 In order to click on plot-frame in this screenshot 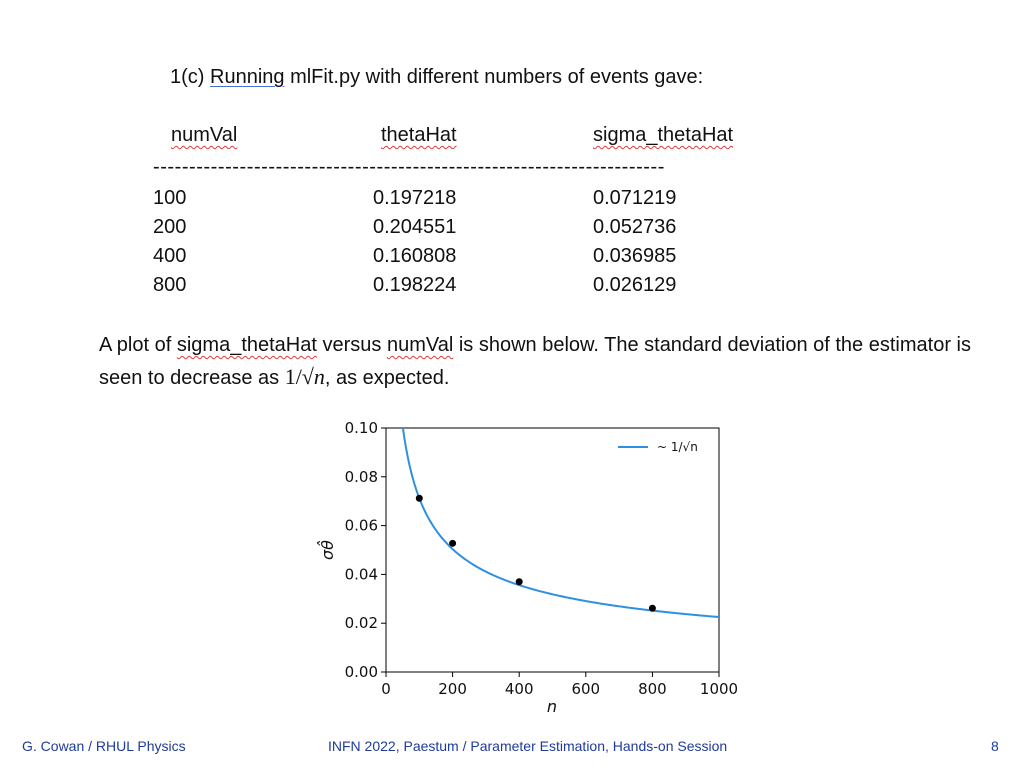, I will do `click(552, 550)`.